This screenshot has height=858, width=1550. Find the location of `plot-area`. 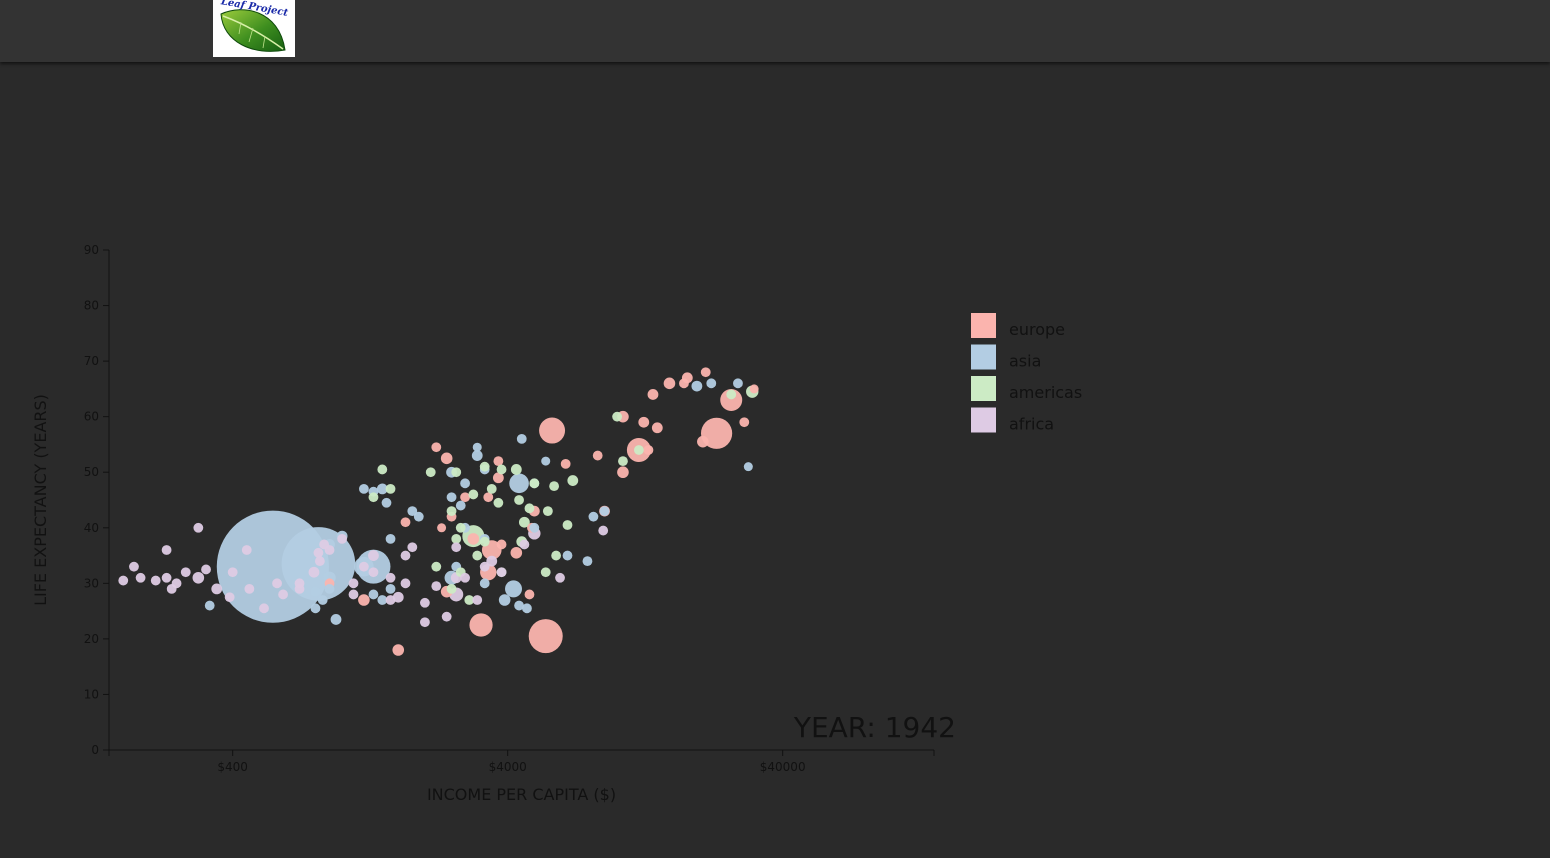

plot-area is located at coordinates (438, 511).